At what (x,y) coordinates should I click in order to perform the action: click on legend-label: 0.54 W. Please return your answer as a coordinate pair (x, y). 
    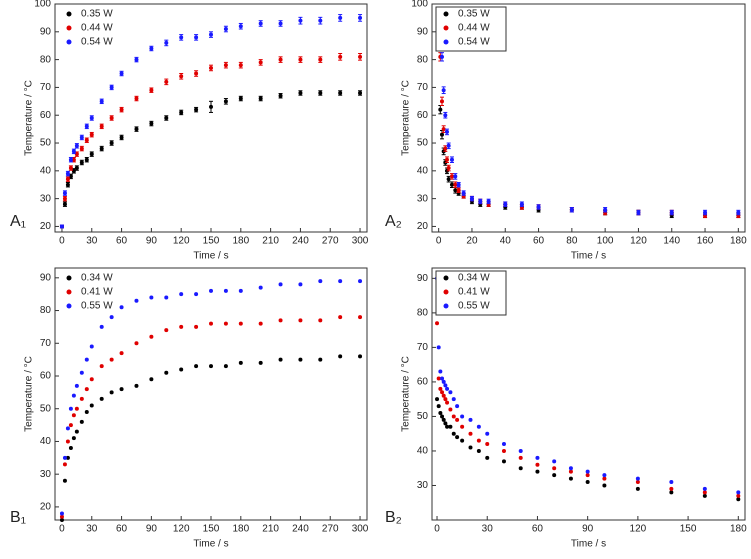
    Looking at the image, I should click on (474, 42).